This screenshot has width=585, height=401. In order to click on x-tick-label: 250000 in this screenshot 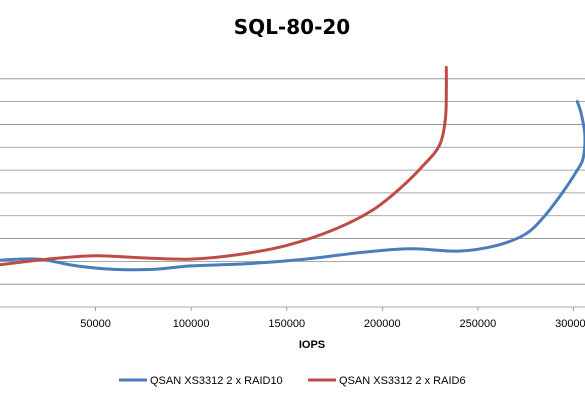, I will do `click(478, 324)`.